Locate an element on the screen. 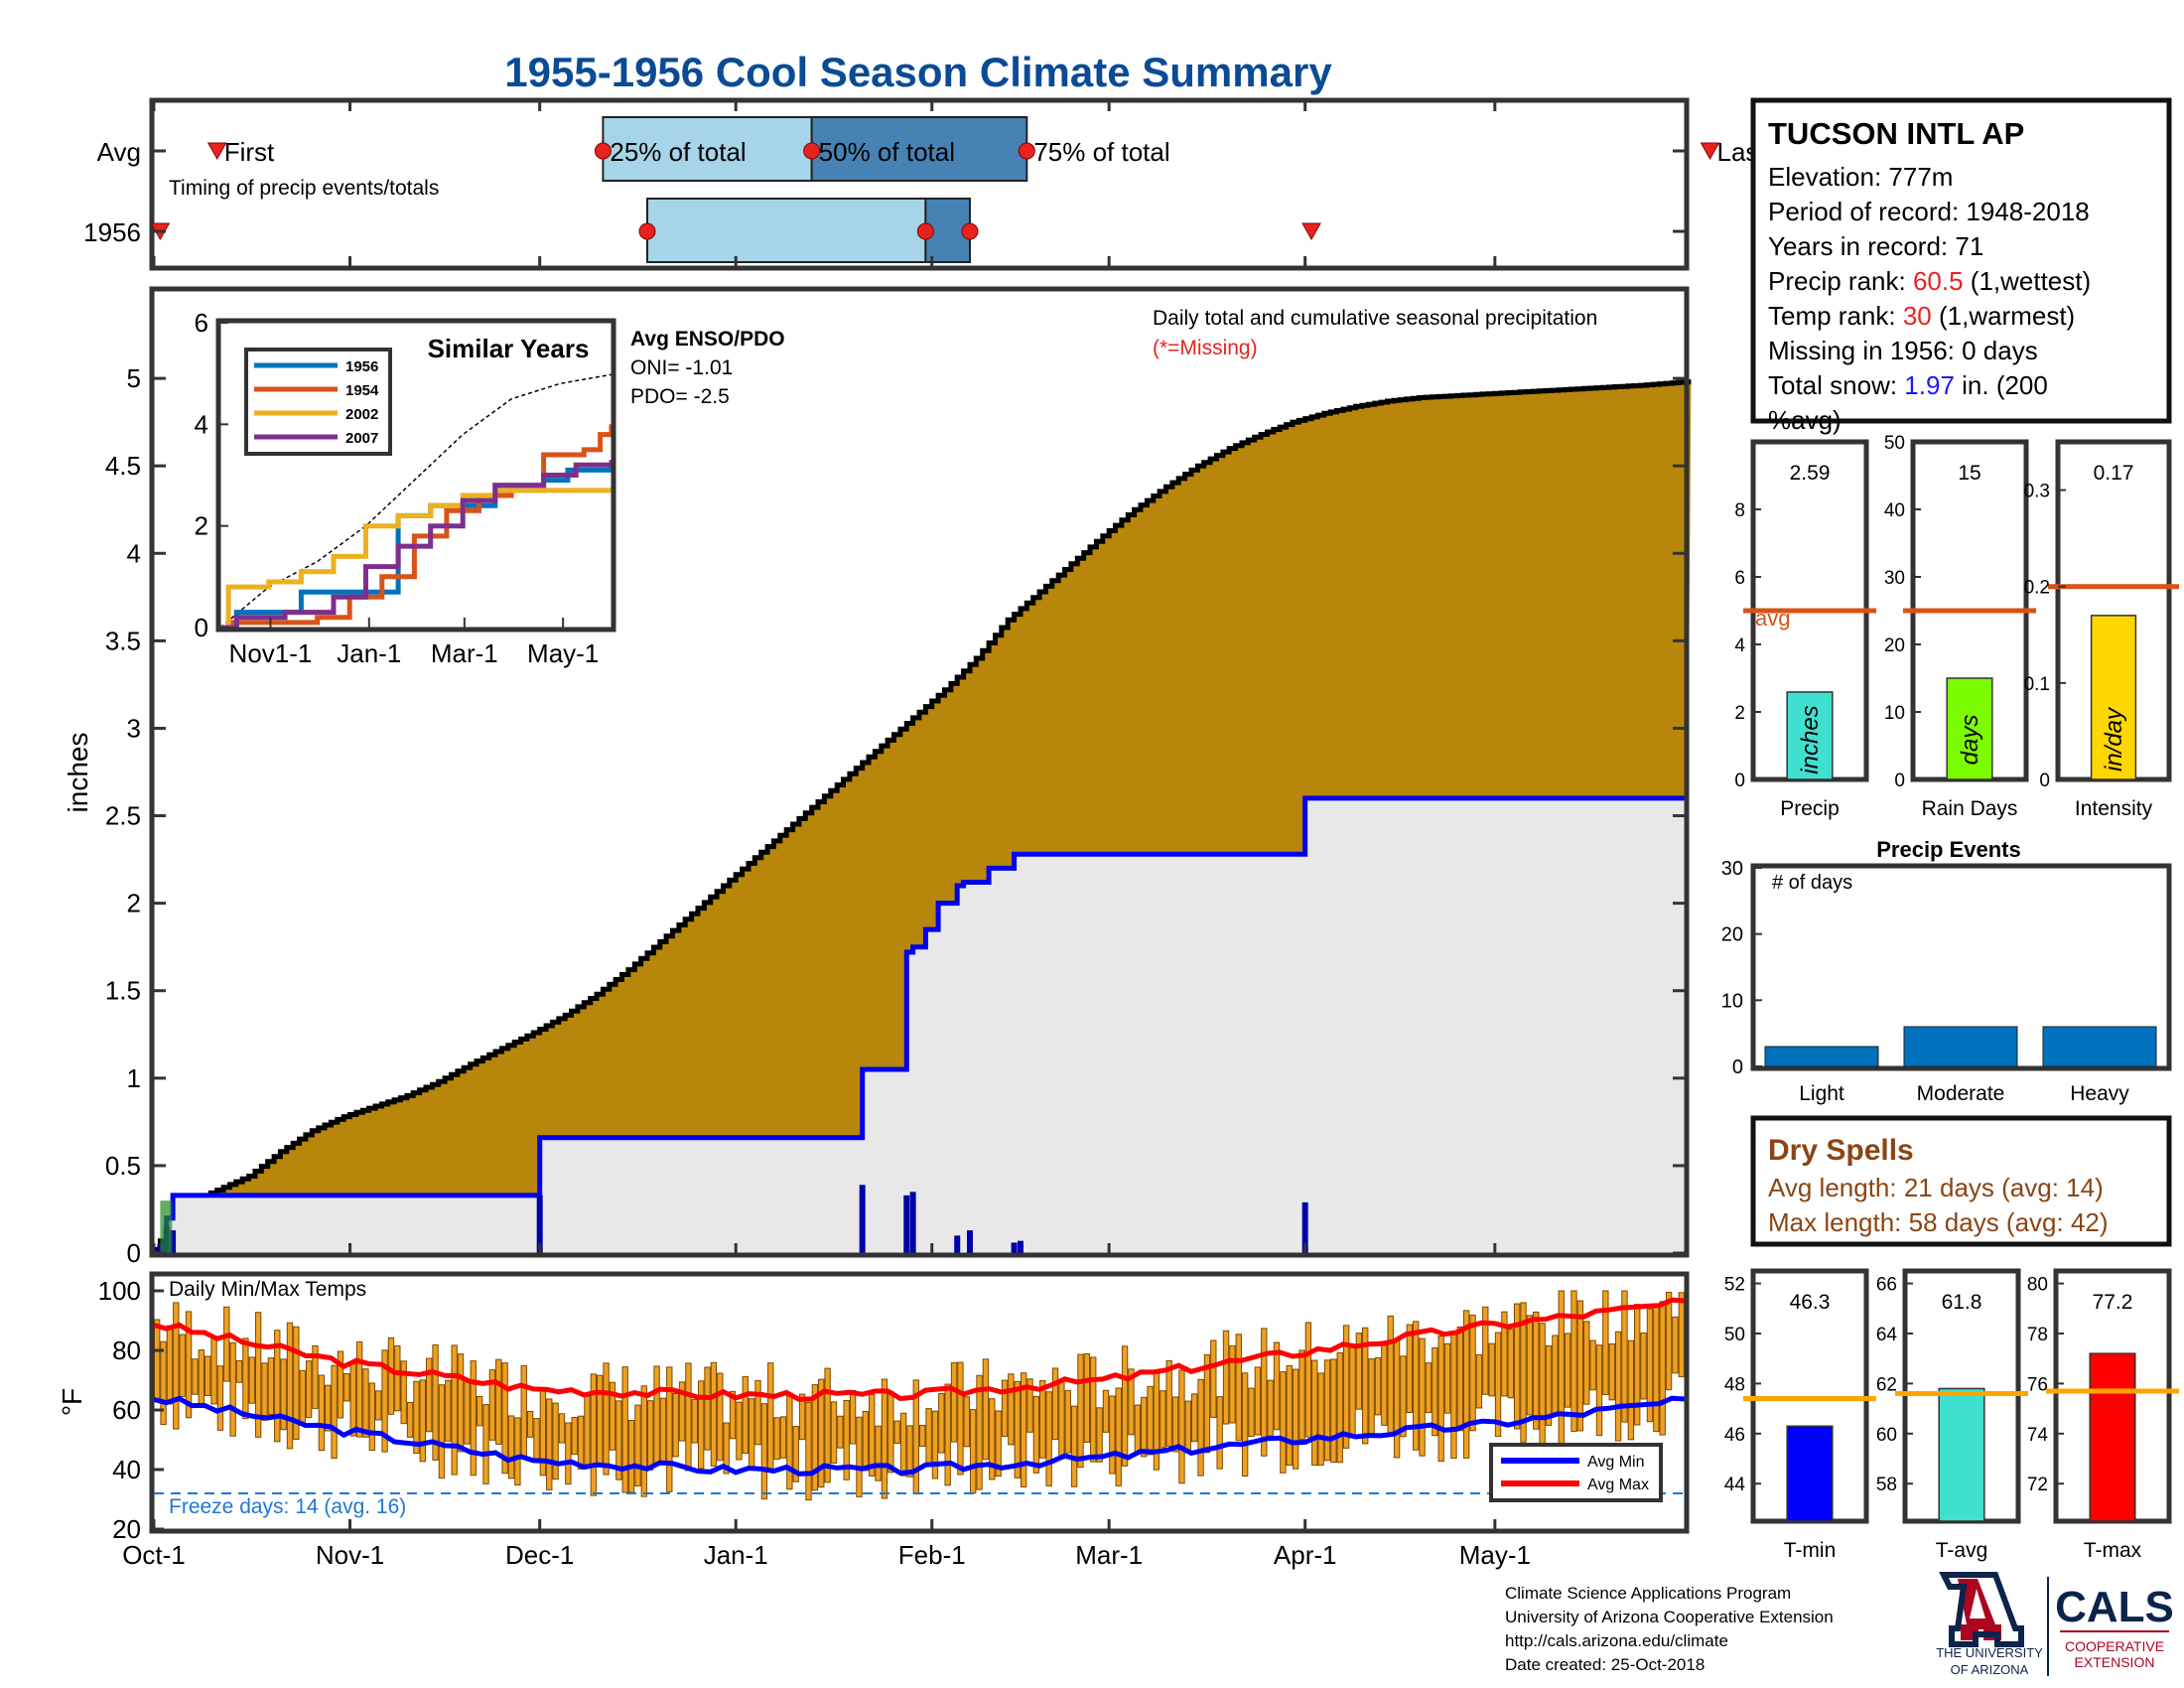 Image resolution: width=2184 pixels, height=1688 pixels. month-tick-label: Oct-1 is located at coordinates (154, 1555).